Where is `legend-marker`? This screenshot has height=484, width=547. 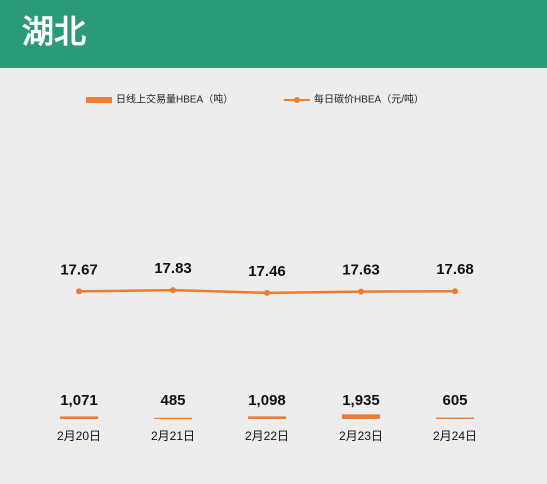 legend-marker is located at coordinates (297, 100).